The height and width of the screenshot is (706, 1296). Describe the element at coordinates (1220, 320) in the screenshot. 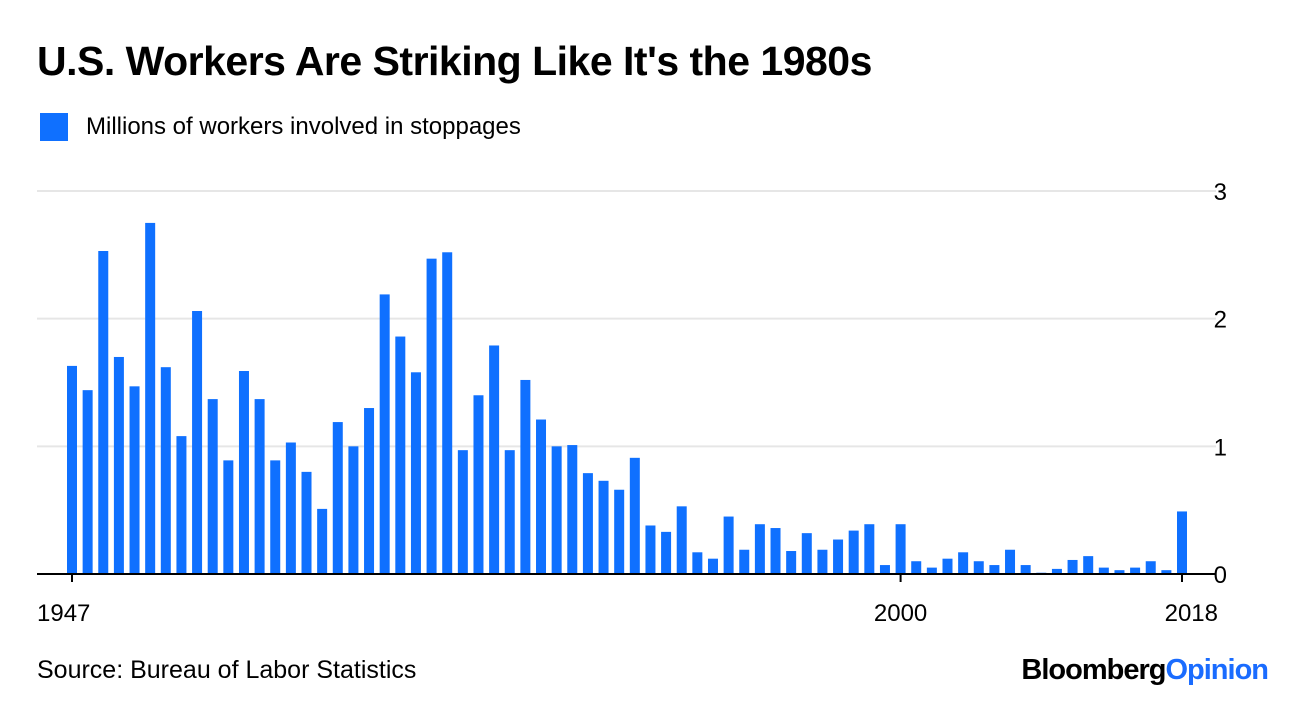

I see `y-tick-label: 2` at that location.